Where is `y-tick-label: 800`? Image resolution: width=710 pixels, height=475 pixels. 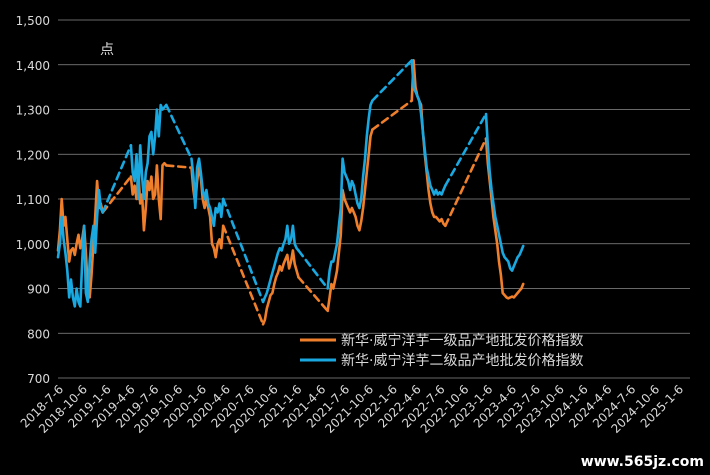 y-tick-label: 800 is located at coordinates (38, 334).